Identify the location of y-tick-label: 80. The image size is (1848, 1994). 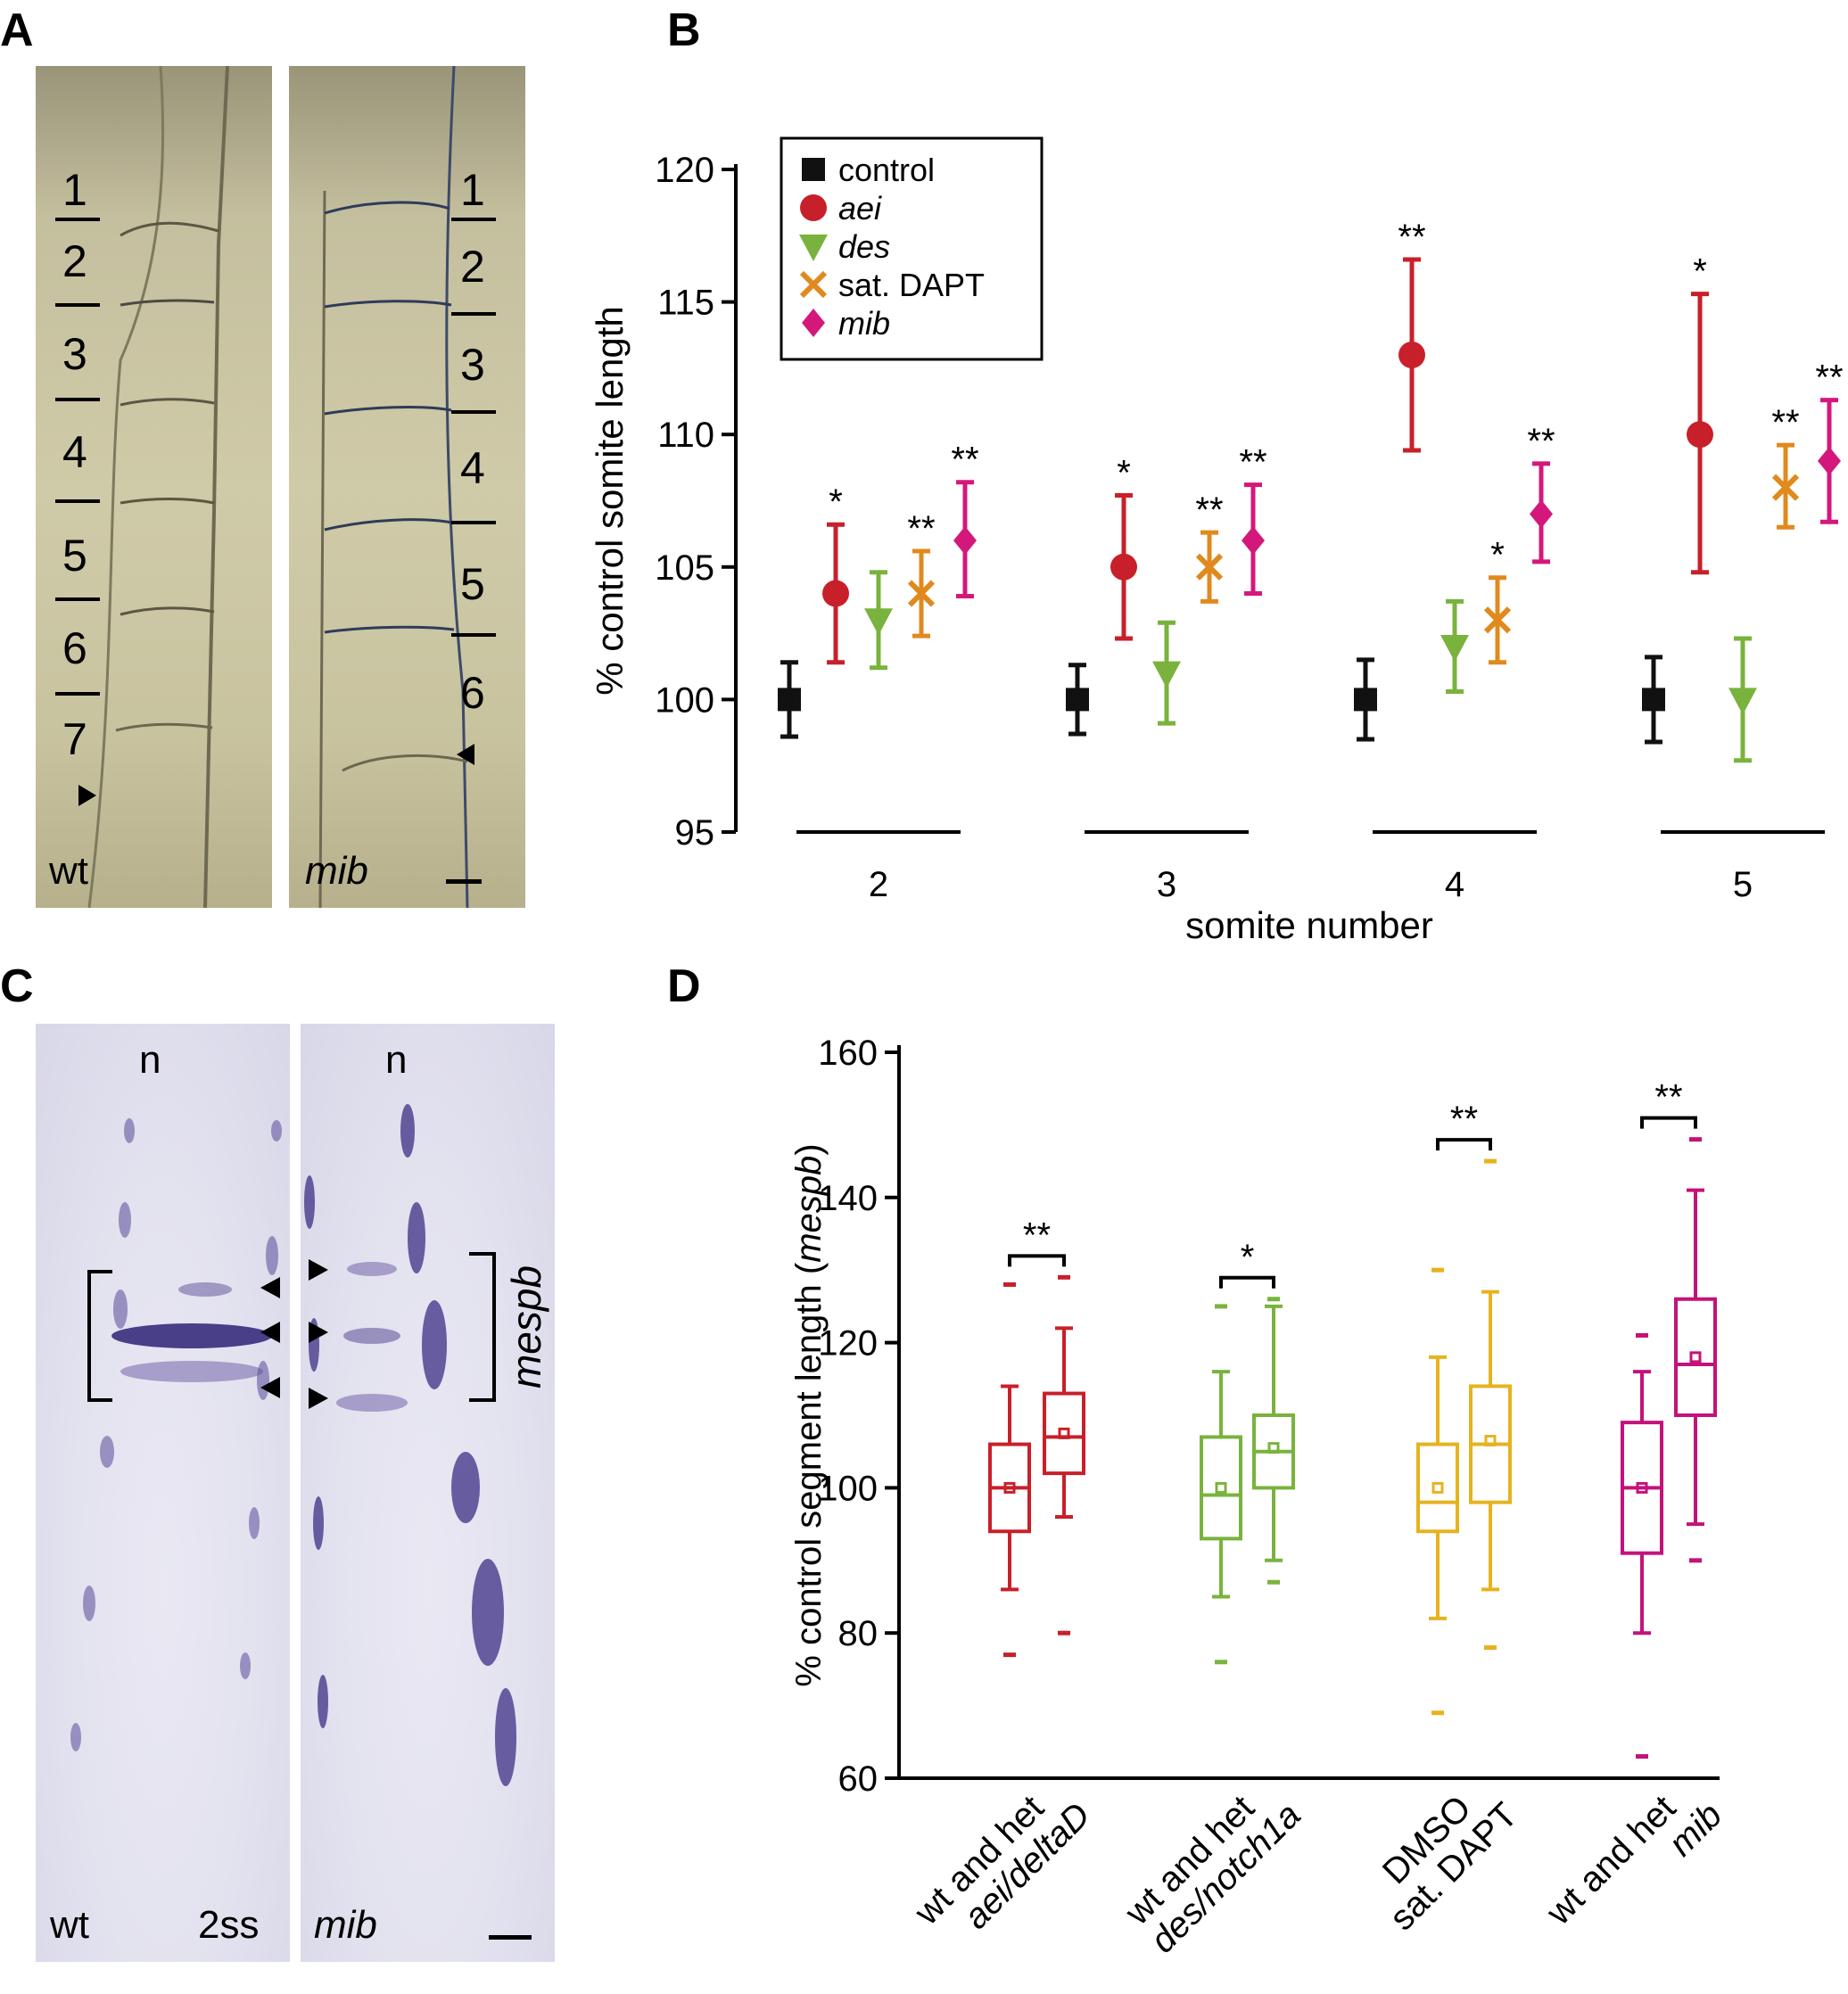
(858, 1633).